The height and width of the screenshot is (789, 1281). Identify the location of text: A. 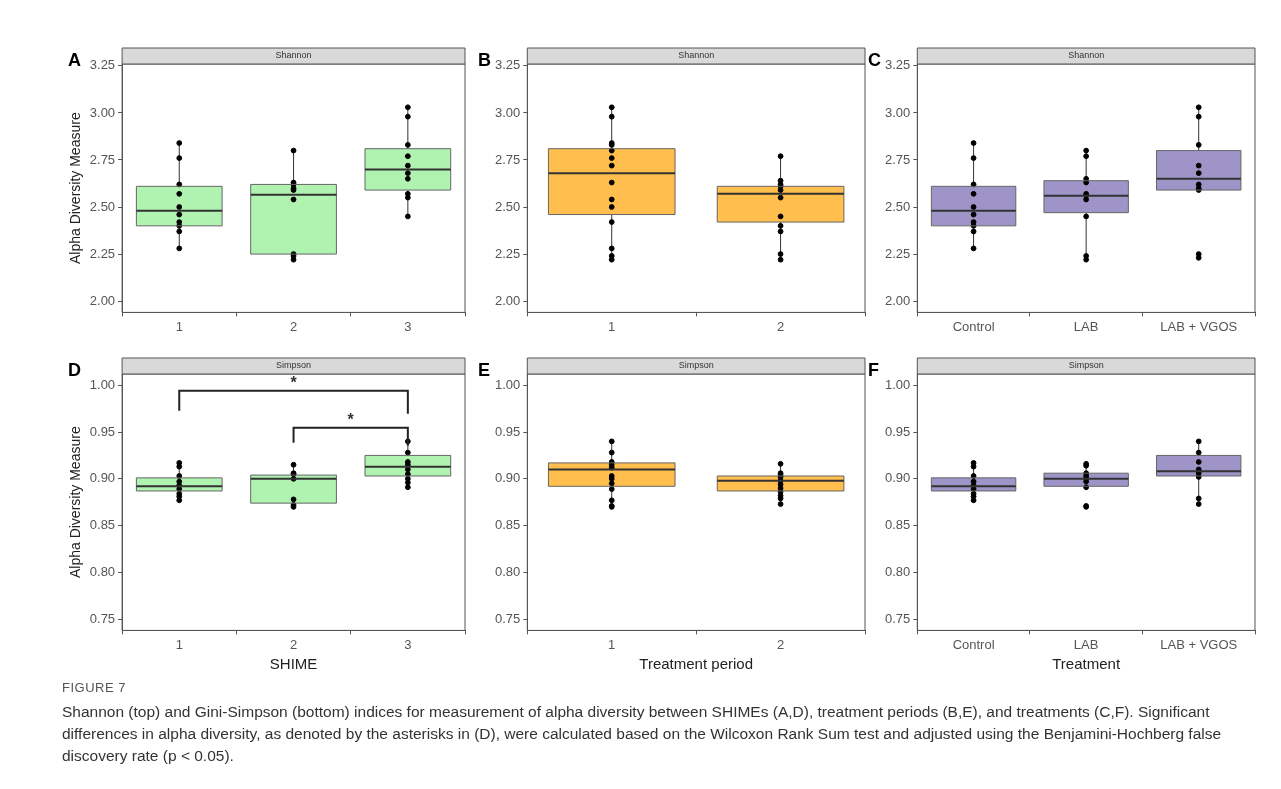
(74, 60).